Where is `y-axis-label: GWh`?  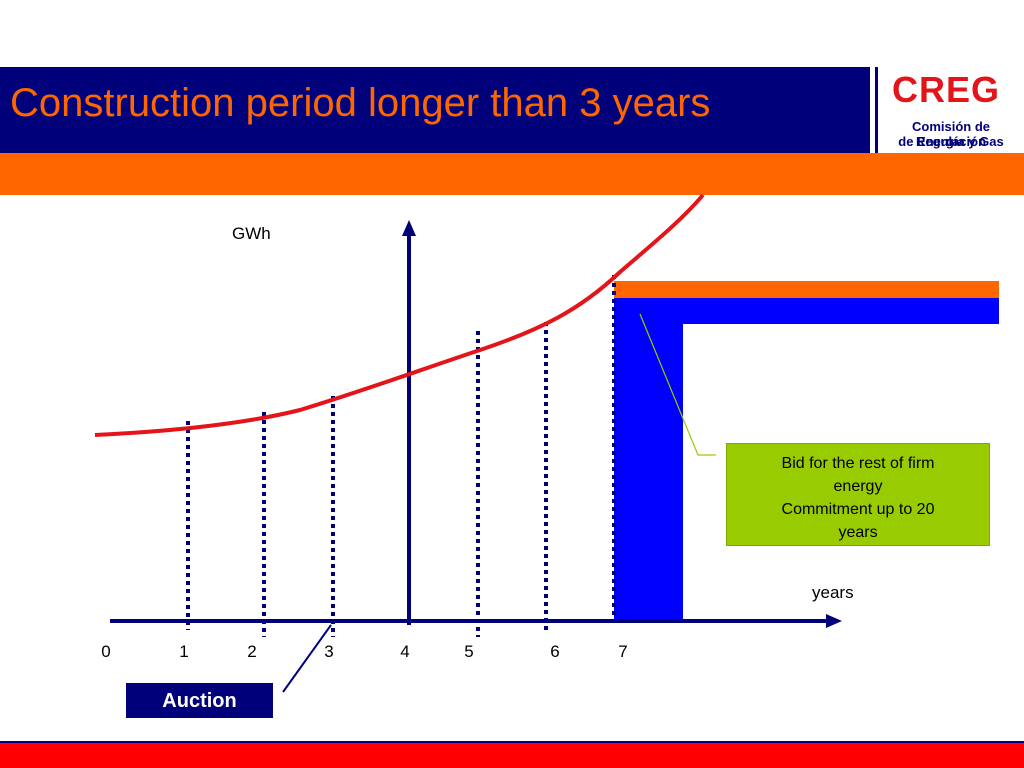 y-axis-label: GWh is located at coordinates (251, 233).